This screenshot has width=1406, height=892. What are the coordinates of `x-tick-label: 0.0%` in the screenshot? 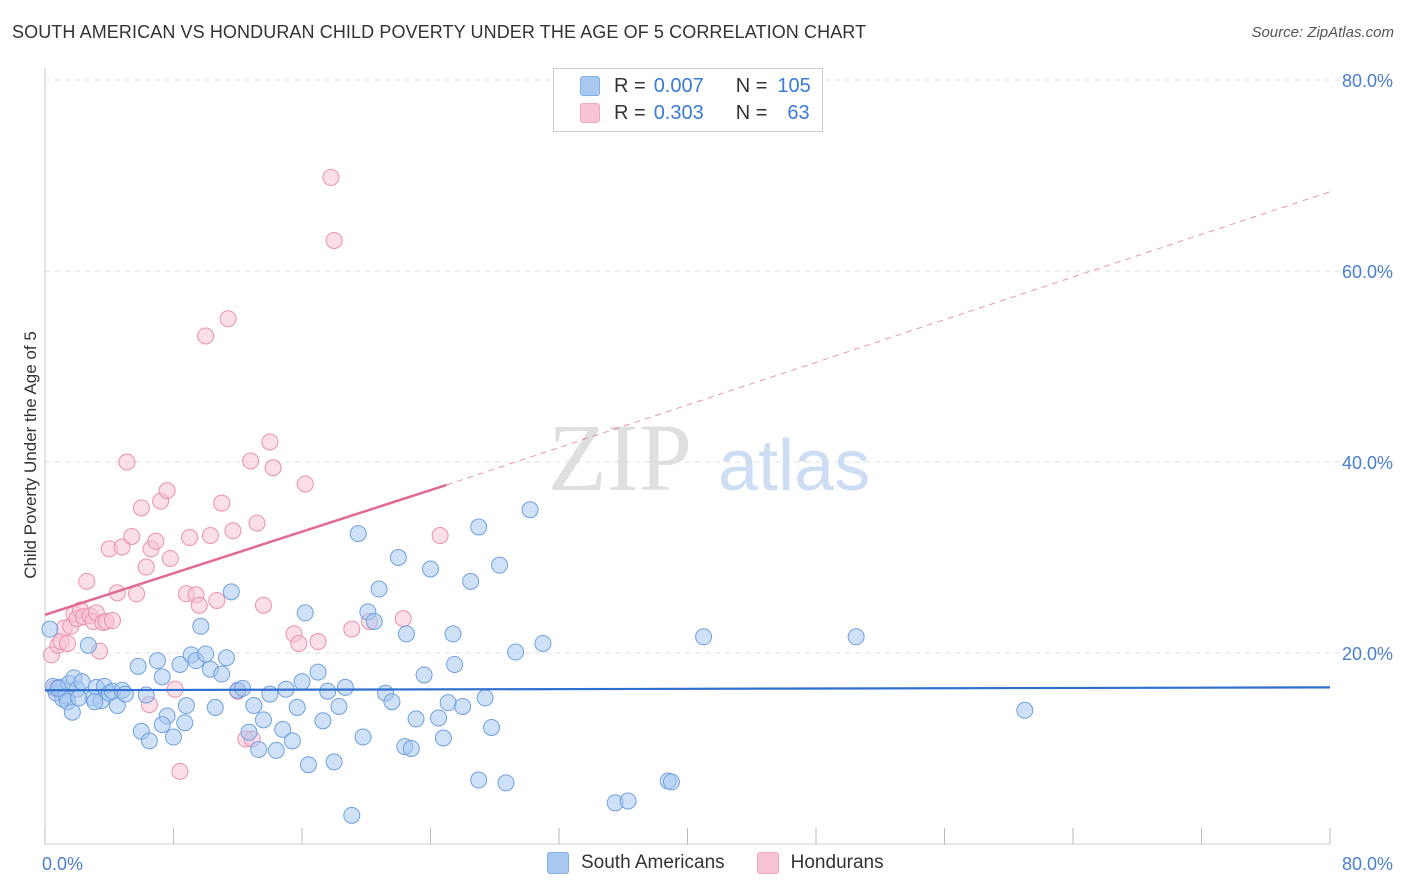 It's located at (62, 864).